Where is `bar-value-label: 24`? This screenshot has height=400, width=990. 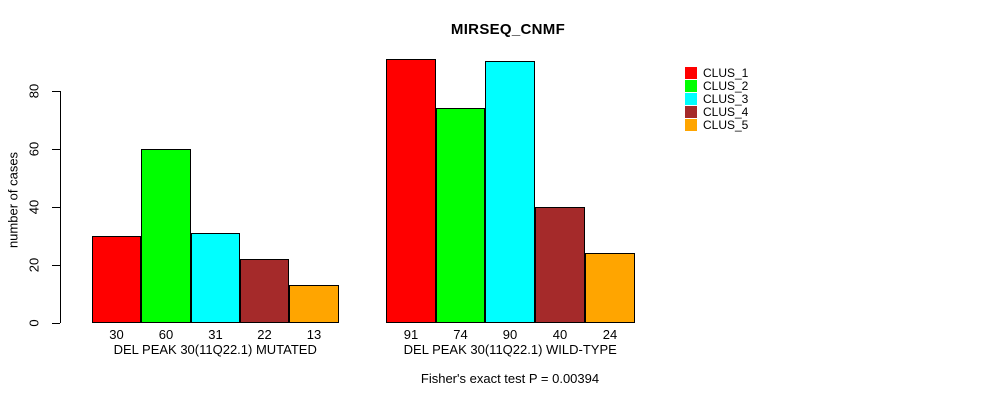
bar-value-label: 24 is located at coordinates (610, 334).